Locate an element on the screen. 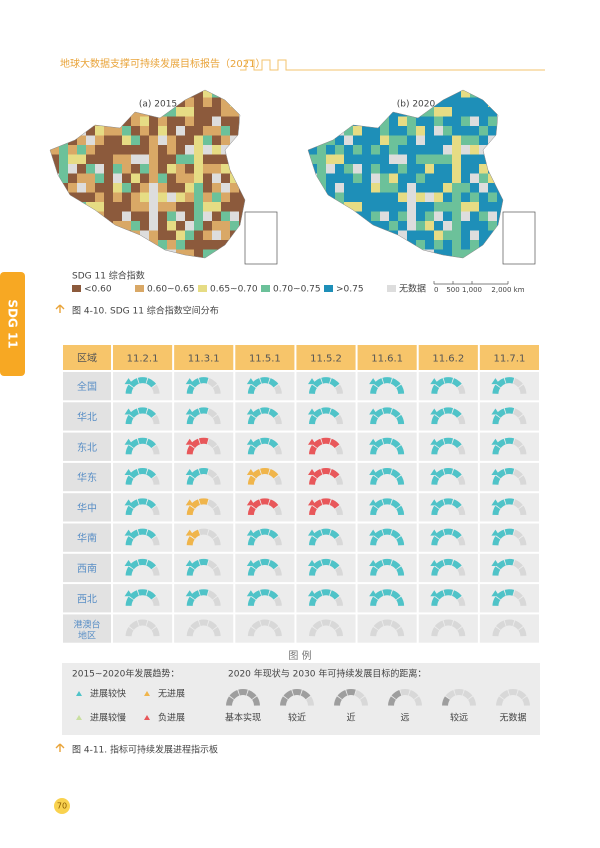 This screenshot has width=600, height=848. region-cell is located at coordinates (87, 568).